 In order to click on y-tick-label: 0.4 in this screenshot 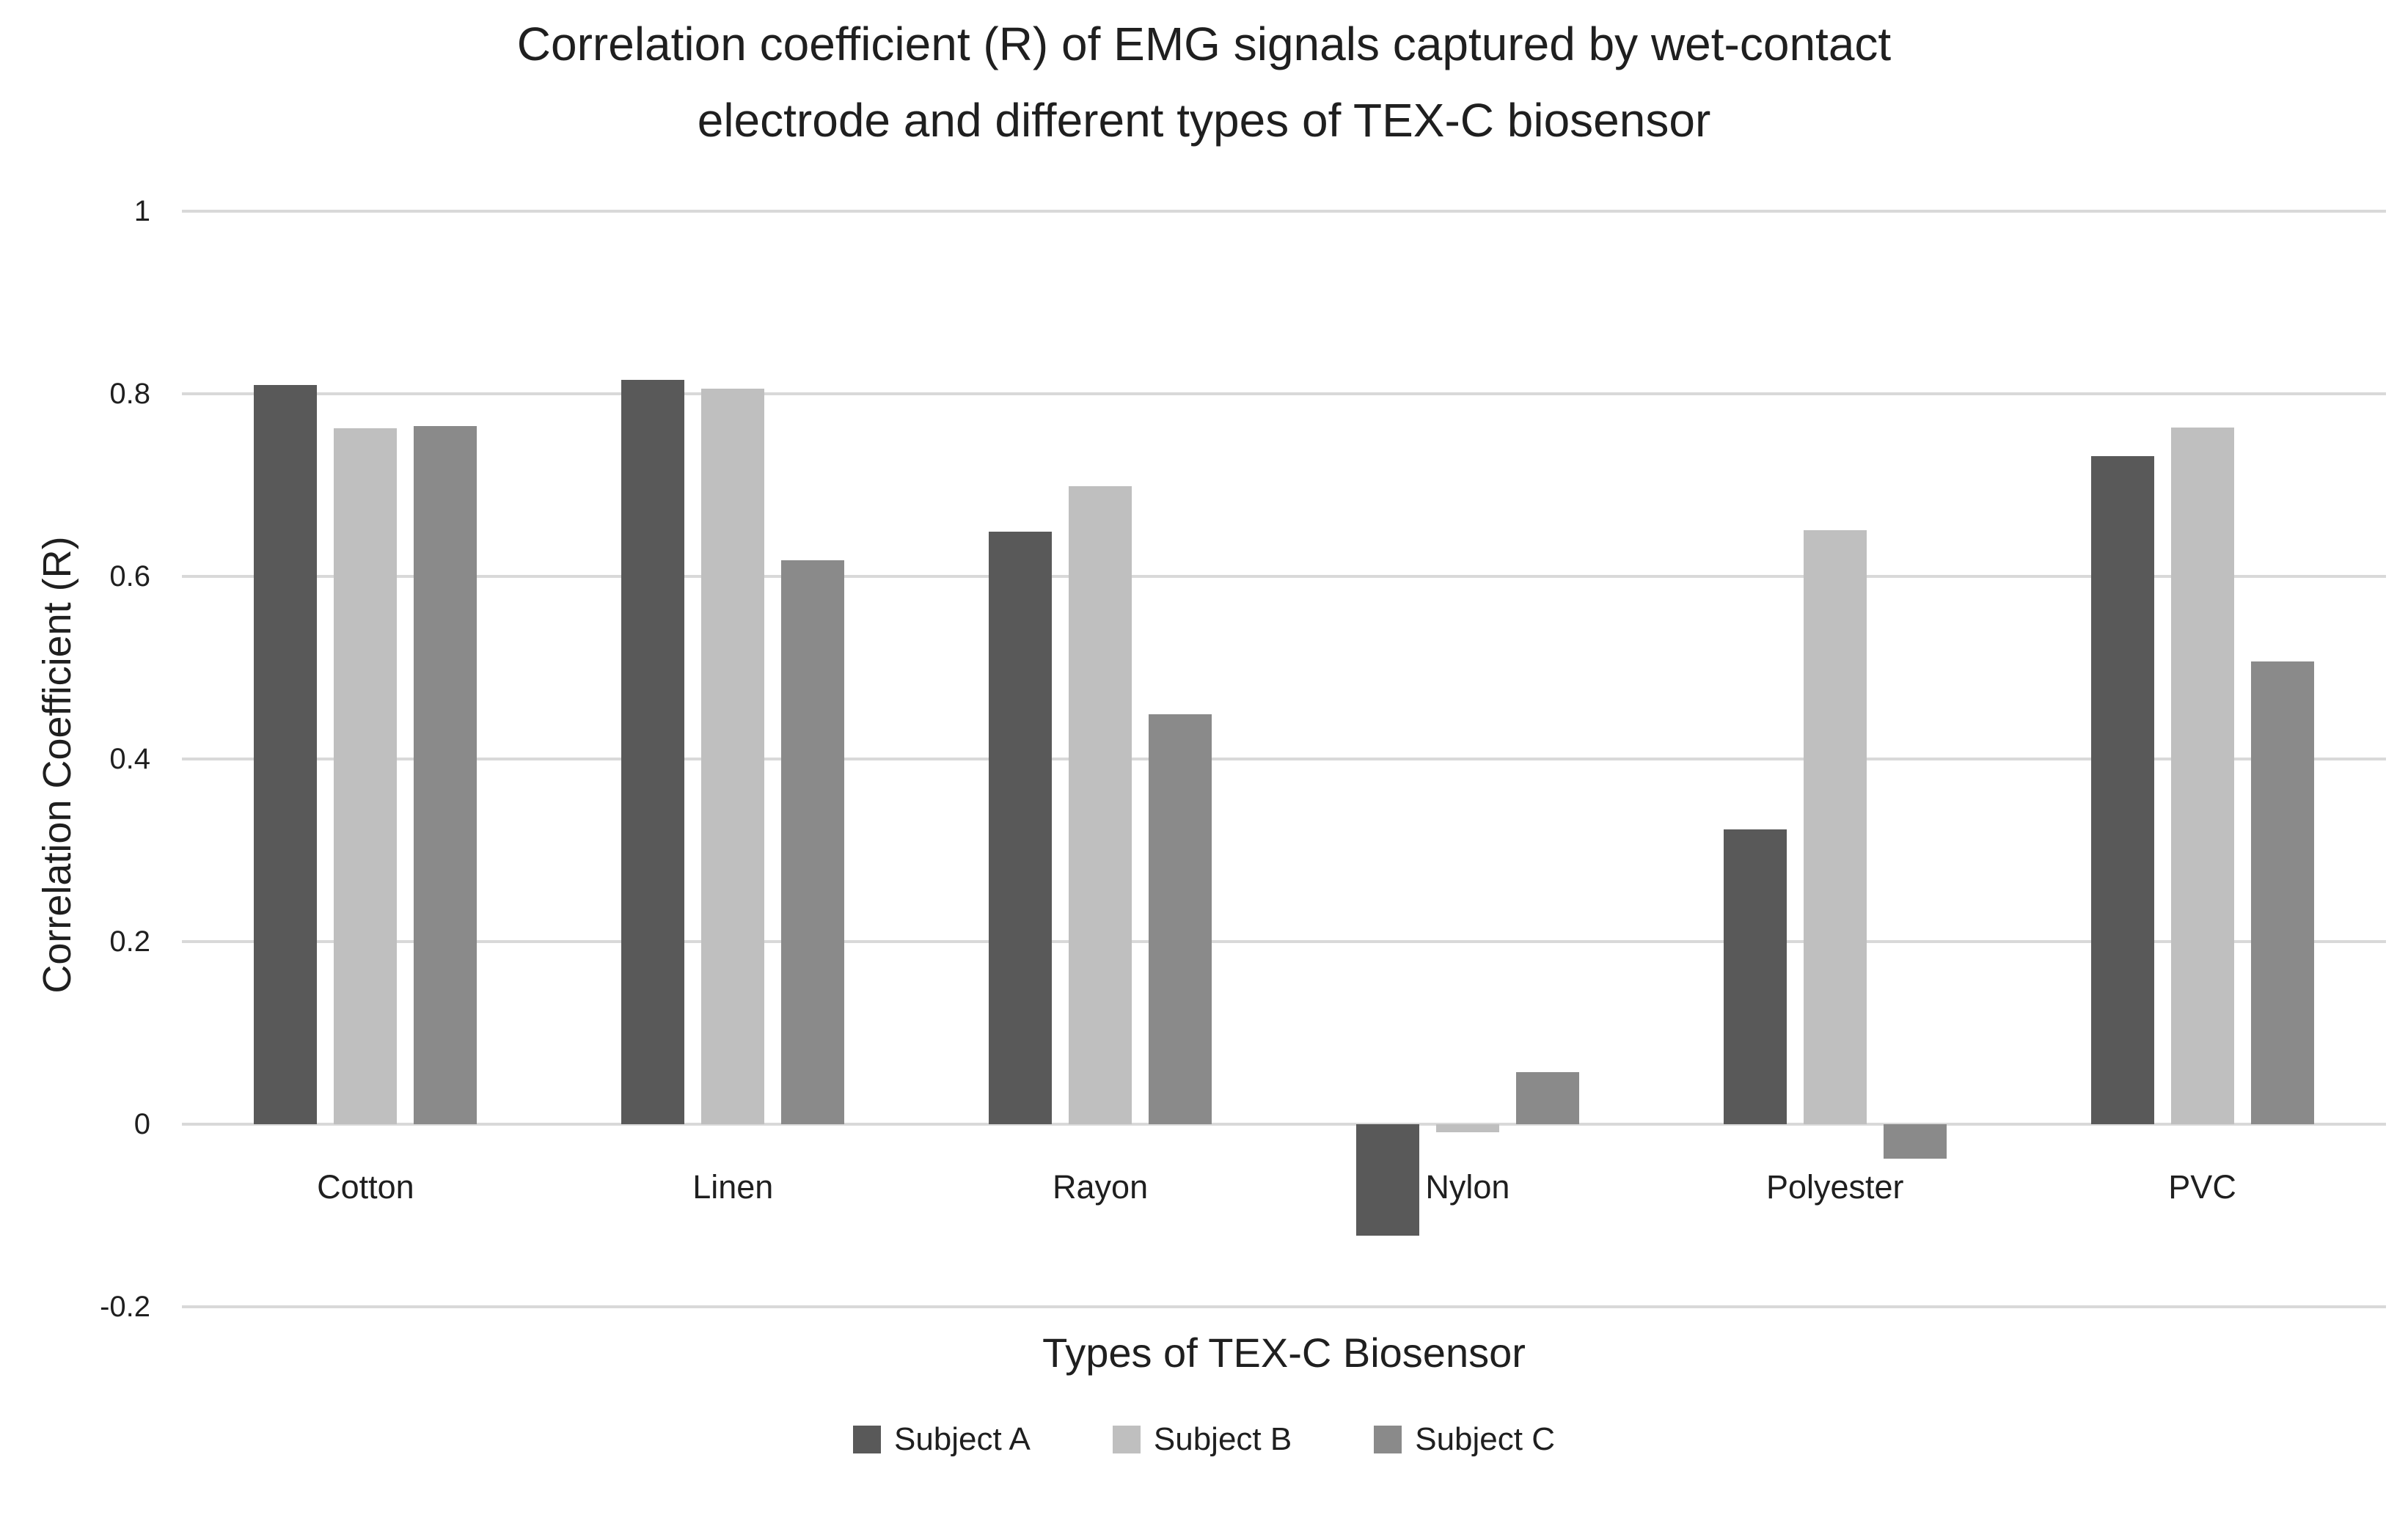, I will do `click(129, 759)`.